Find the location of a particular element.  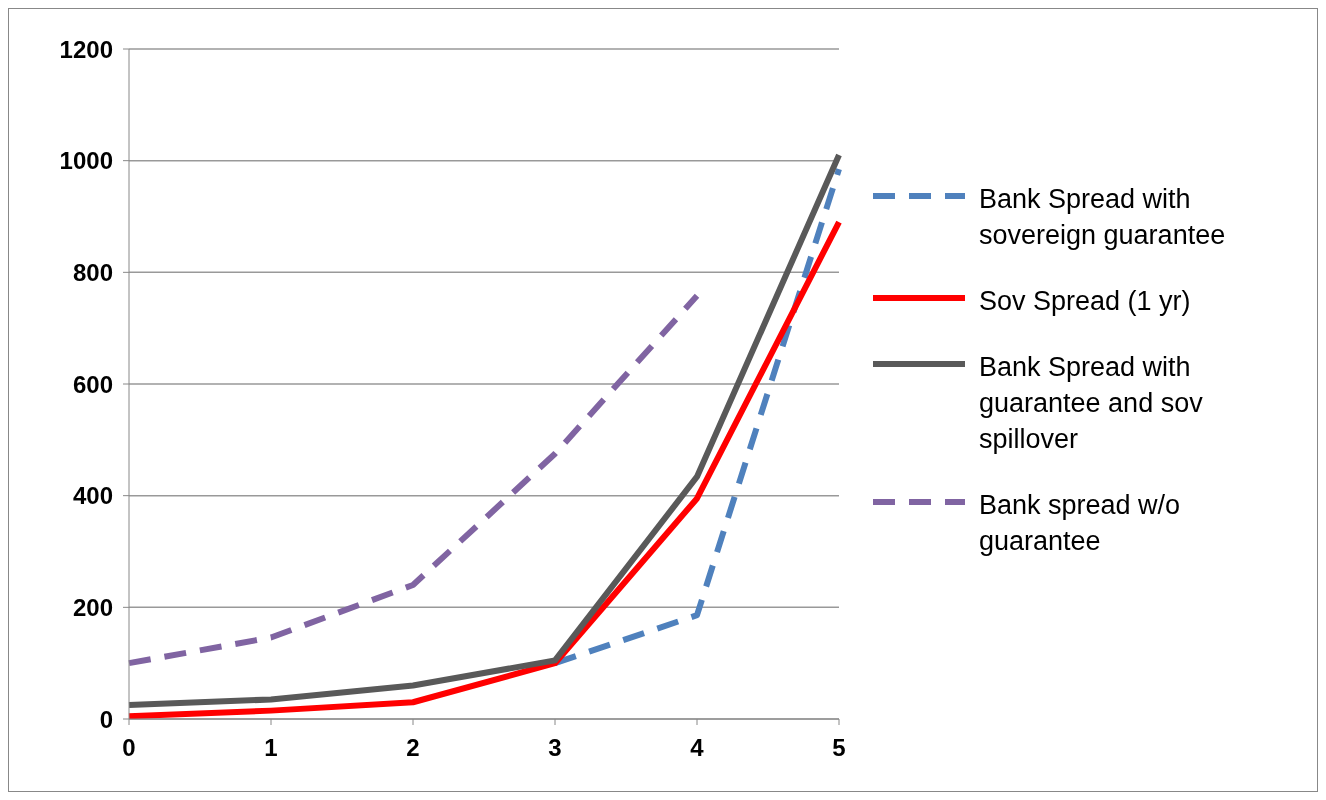

legend-label: Sov Spread (1 yr) is located at coordinates (1085, 301).